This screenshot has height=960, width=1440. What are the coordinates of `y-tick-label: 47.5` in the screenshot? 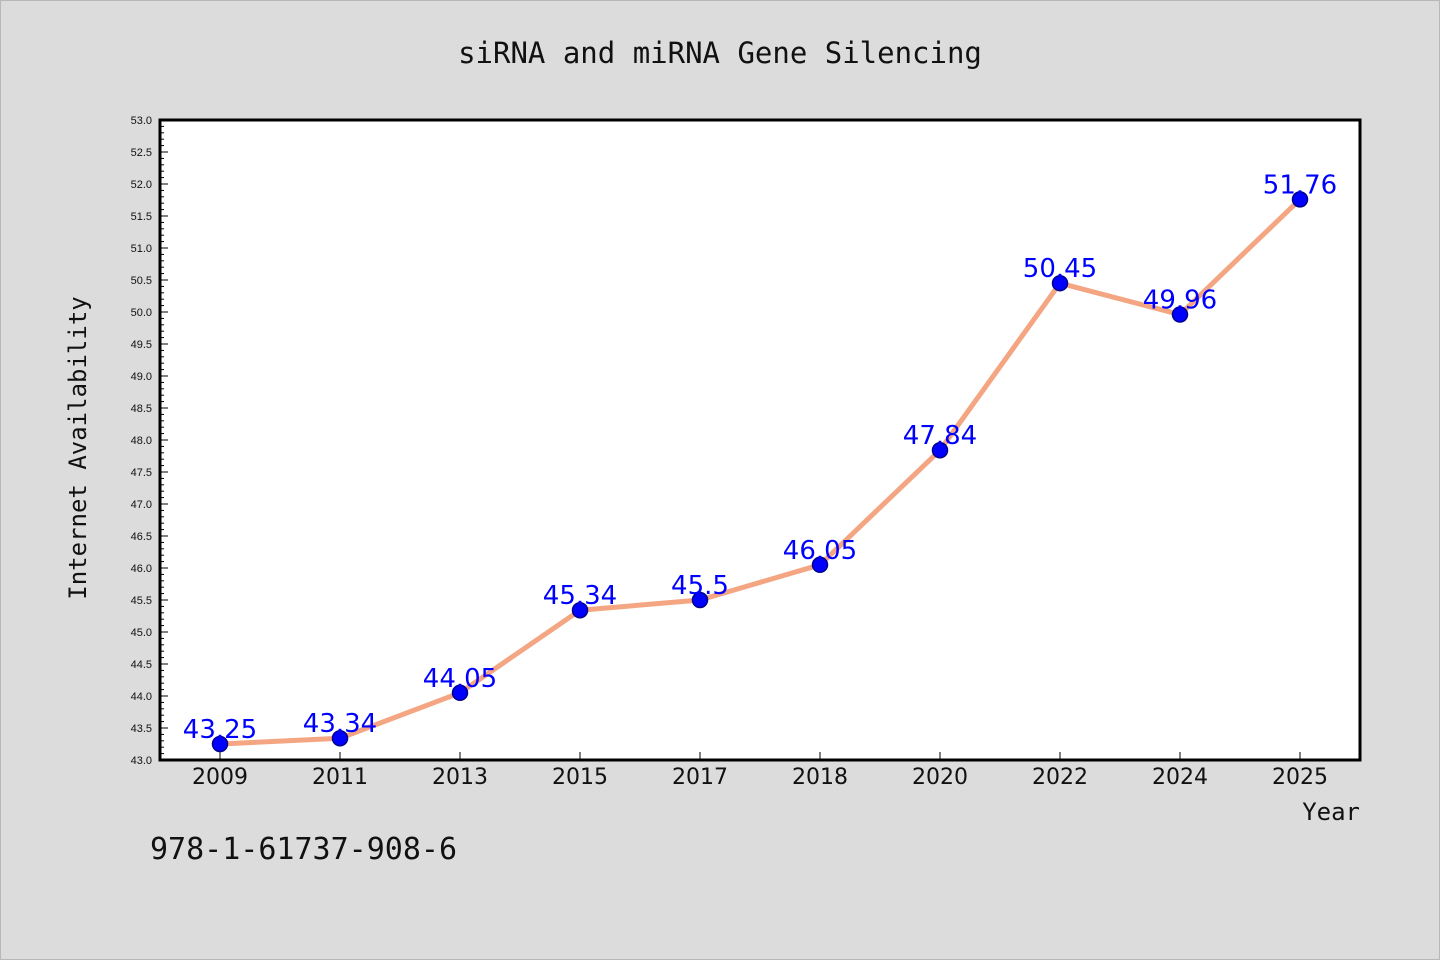 It's located at (141, 473).